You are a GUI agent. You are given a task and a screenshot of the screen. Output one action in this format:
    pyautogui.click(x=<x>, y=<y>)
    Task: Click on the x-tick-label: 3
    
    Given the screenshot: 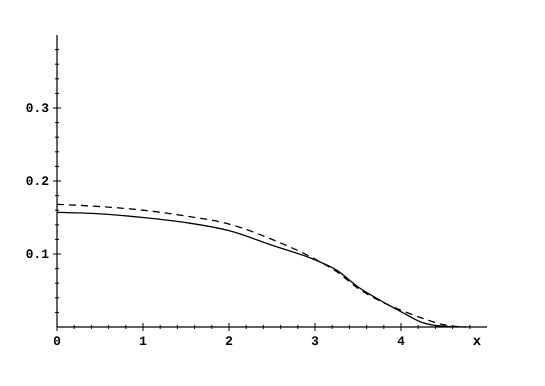 What is the action you would take?
    pyautogui.click(x=315, y=341)
    